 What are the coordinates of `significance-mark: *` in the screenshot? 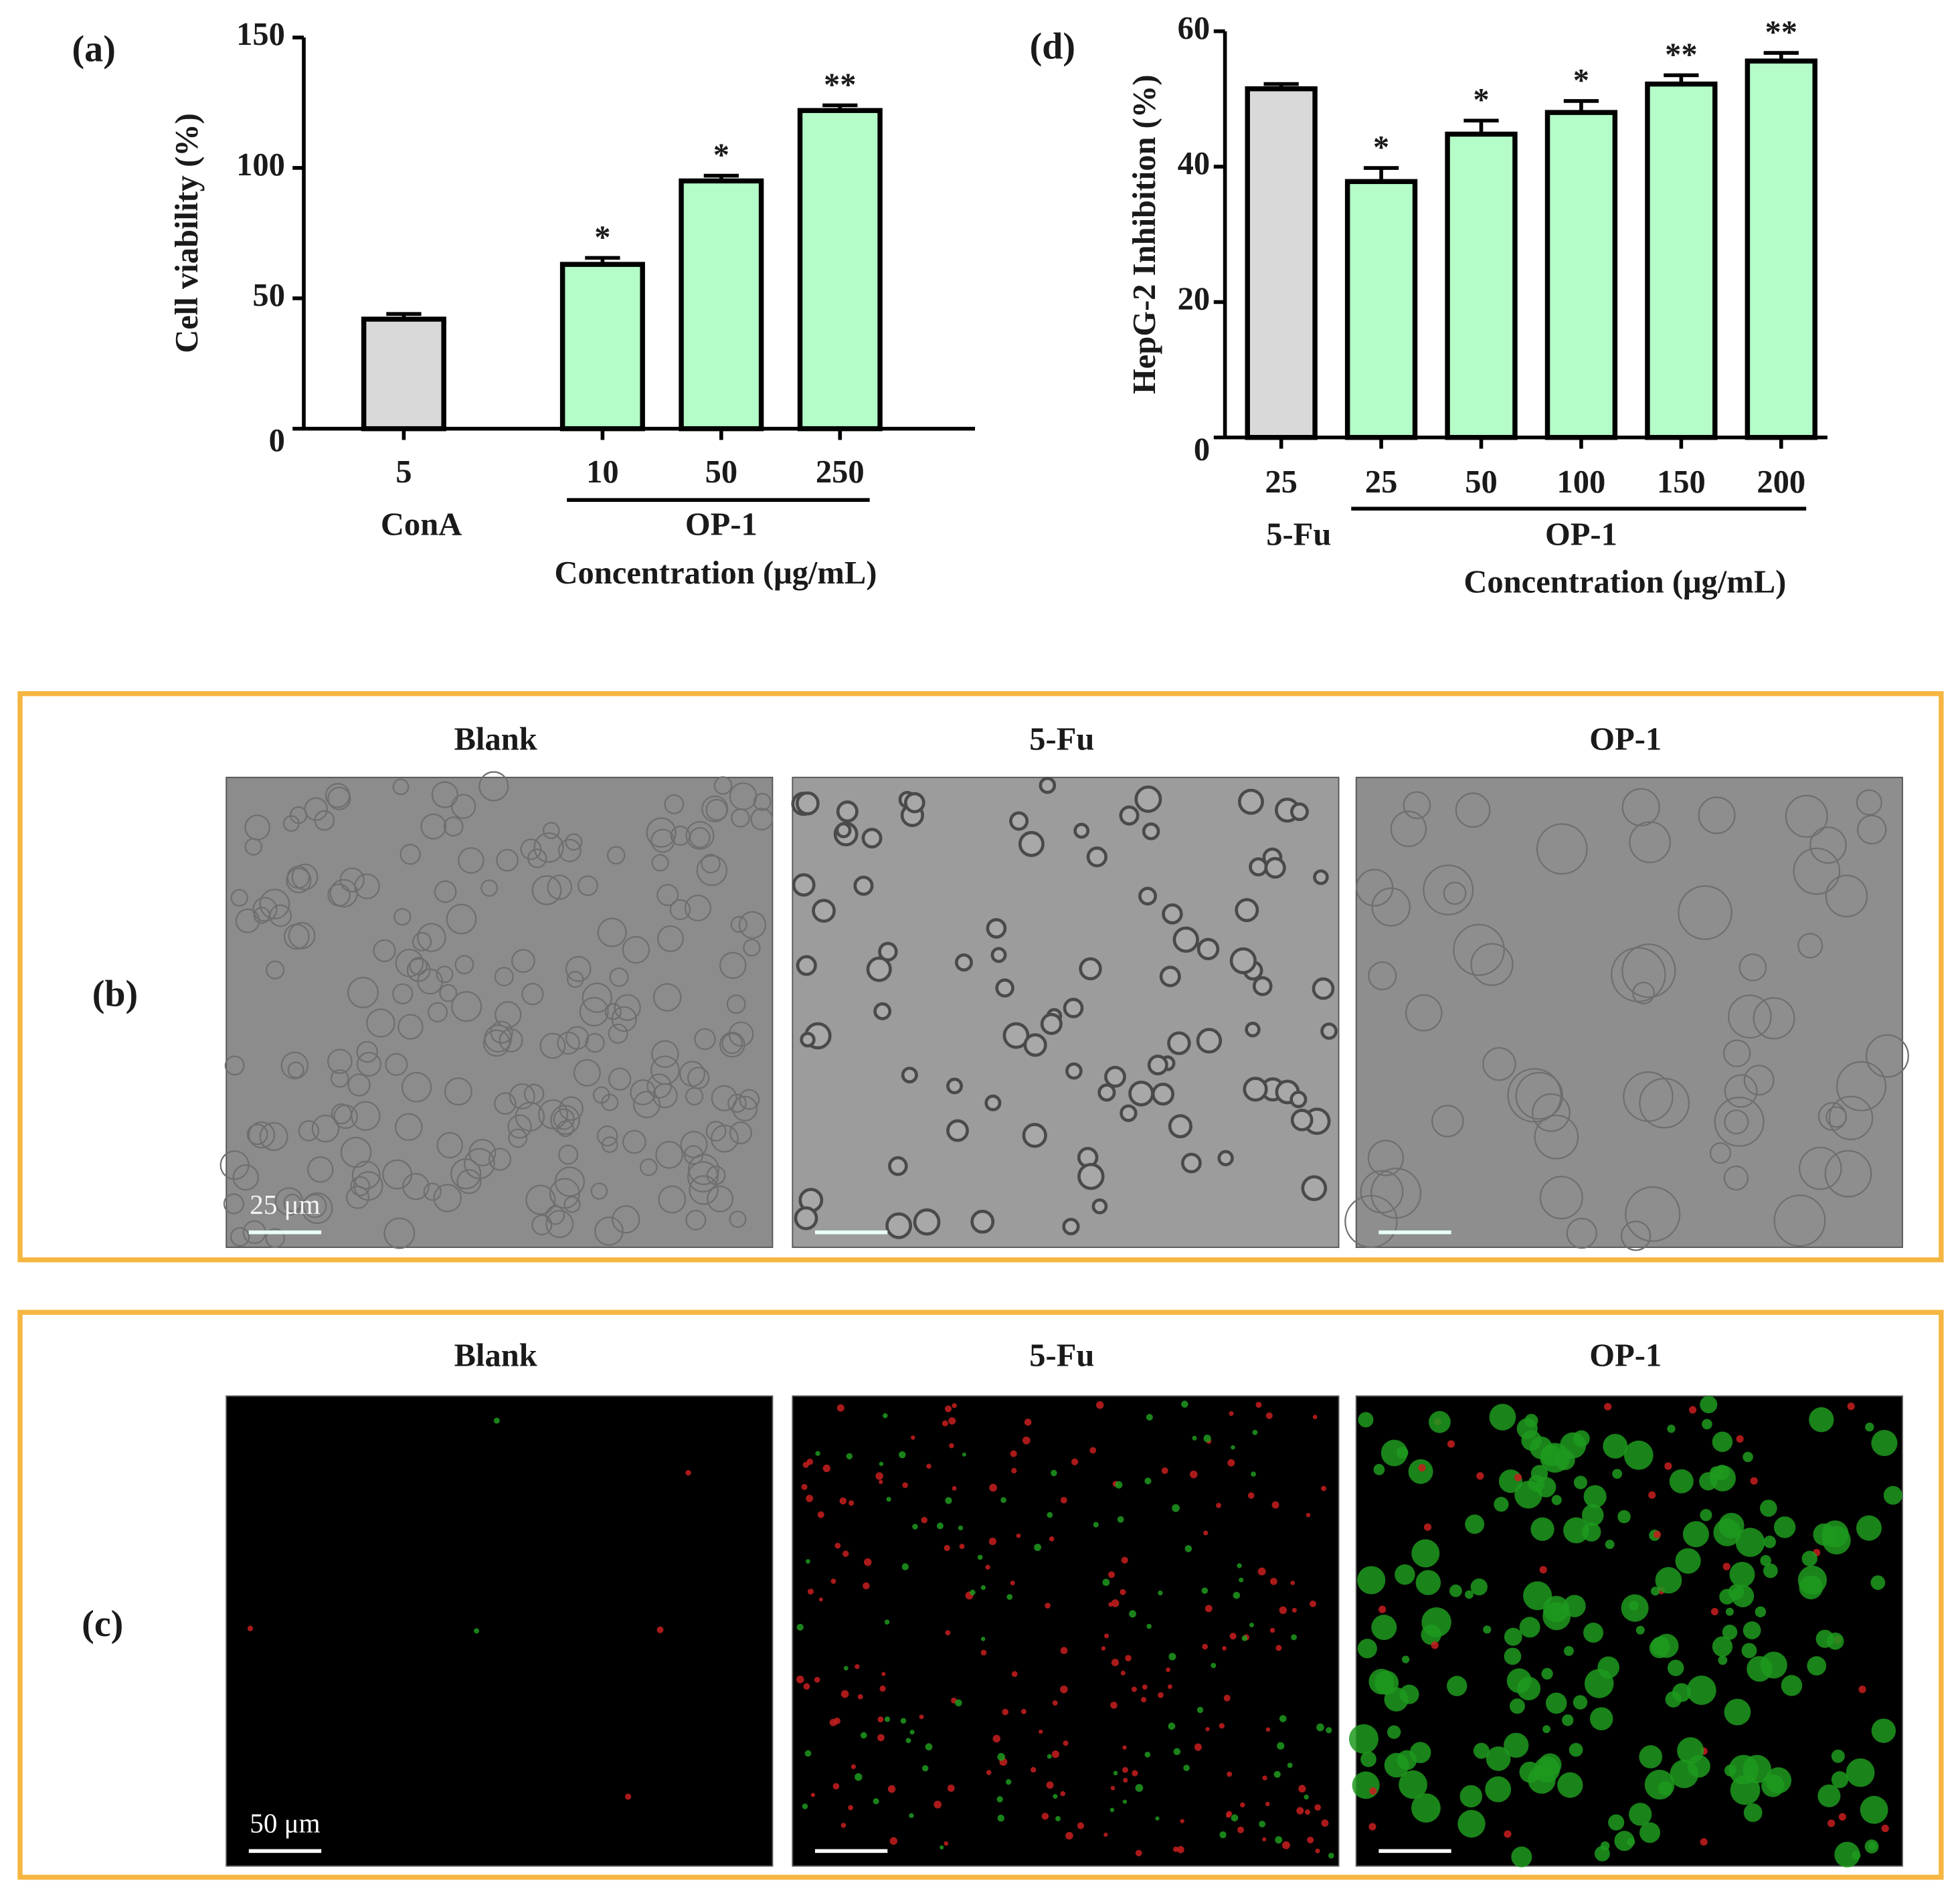 It's located at (721, 155).